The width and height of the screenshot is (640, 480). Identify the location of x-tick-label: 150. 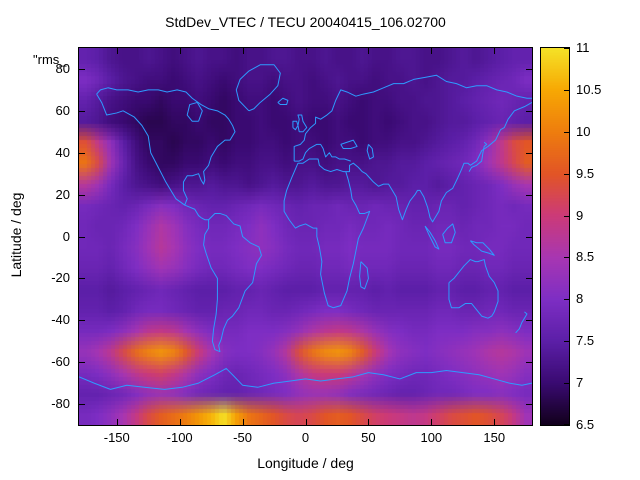
(494, 437).